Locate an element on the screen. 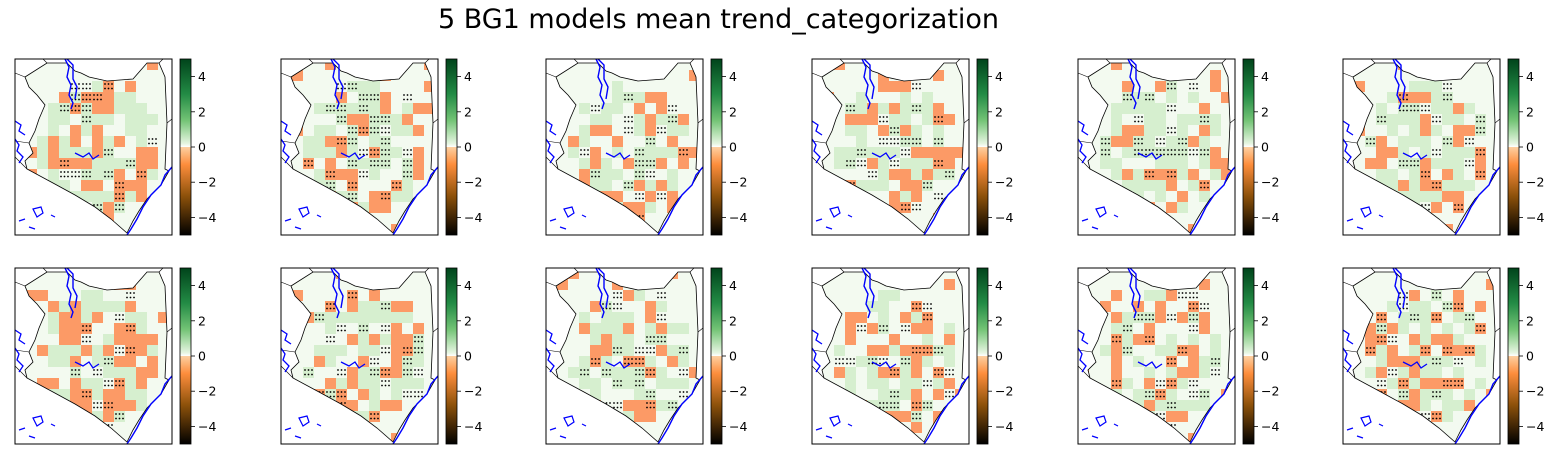 The width and height of the screenshot is (1557, 459). map-panel-10: 4 2 0 −2 −4 is located at coordinates (921, 357).